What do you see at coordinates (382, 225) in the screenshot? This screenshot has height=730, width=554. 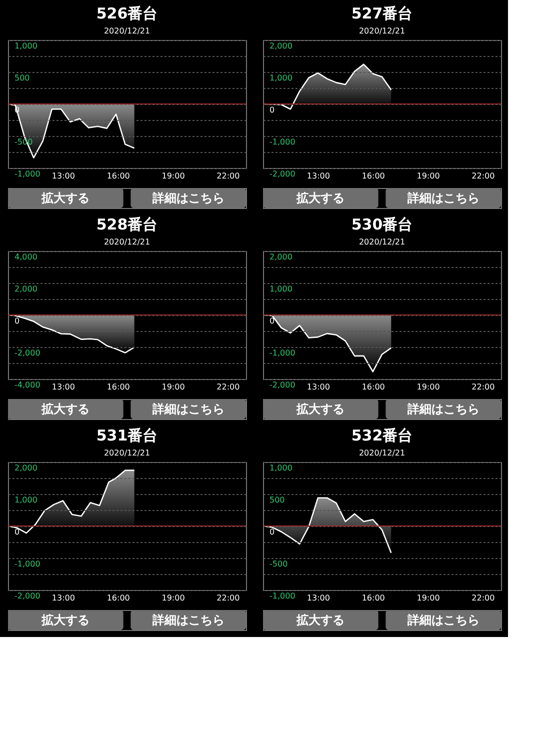 I see `chart-title: 530番台` at bounding box center [382, 225].